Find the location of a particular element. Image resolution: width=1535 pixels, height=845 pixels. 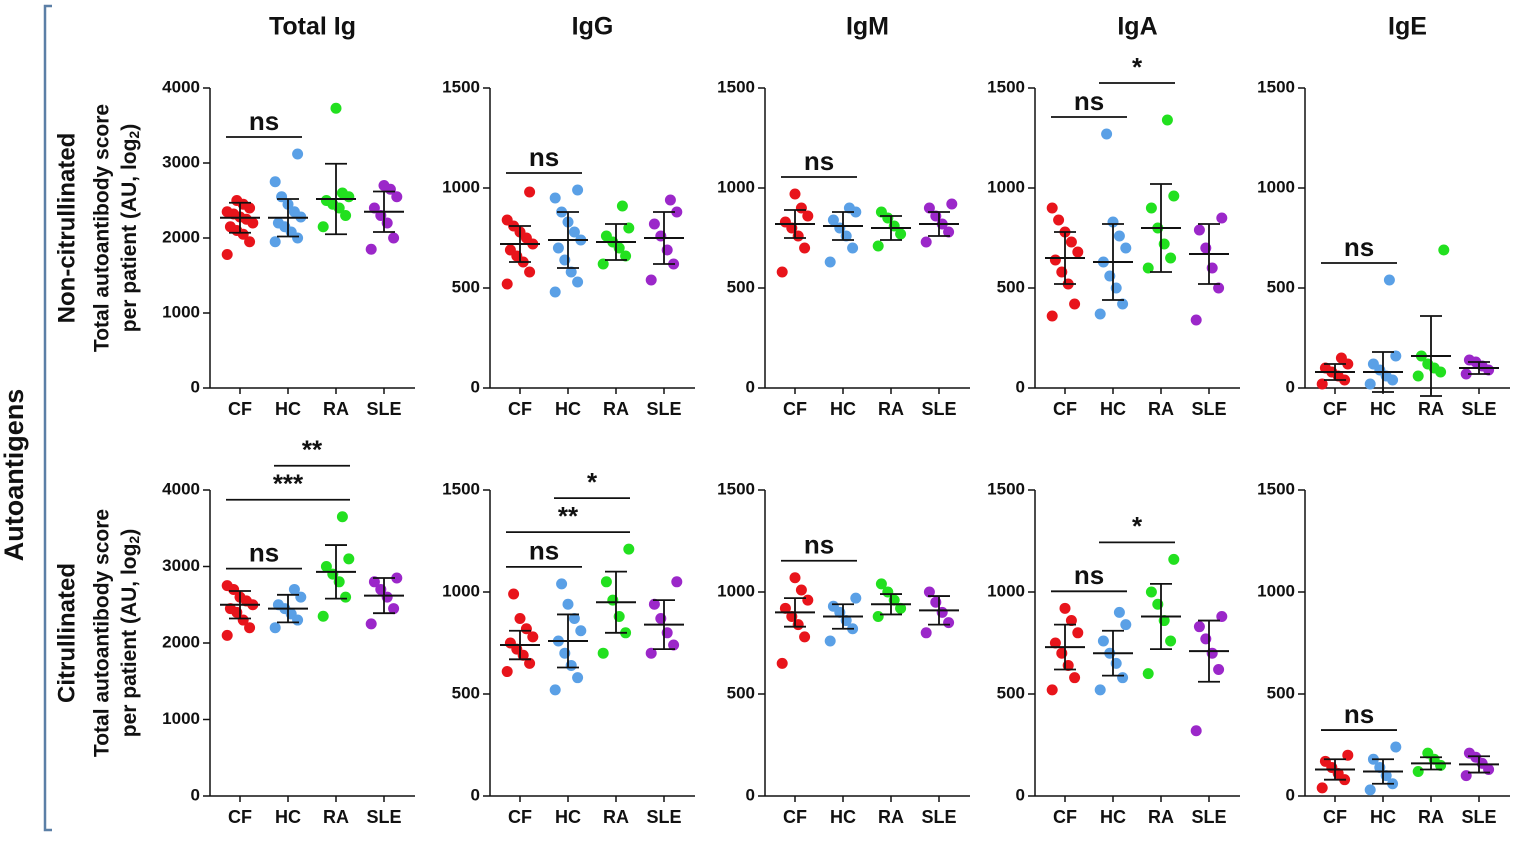

side-label: Autoantigens is located at coordinates (14, 475).